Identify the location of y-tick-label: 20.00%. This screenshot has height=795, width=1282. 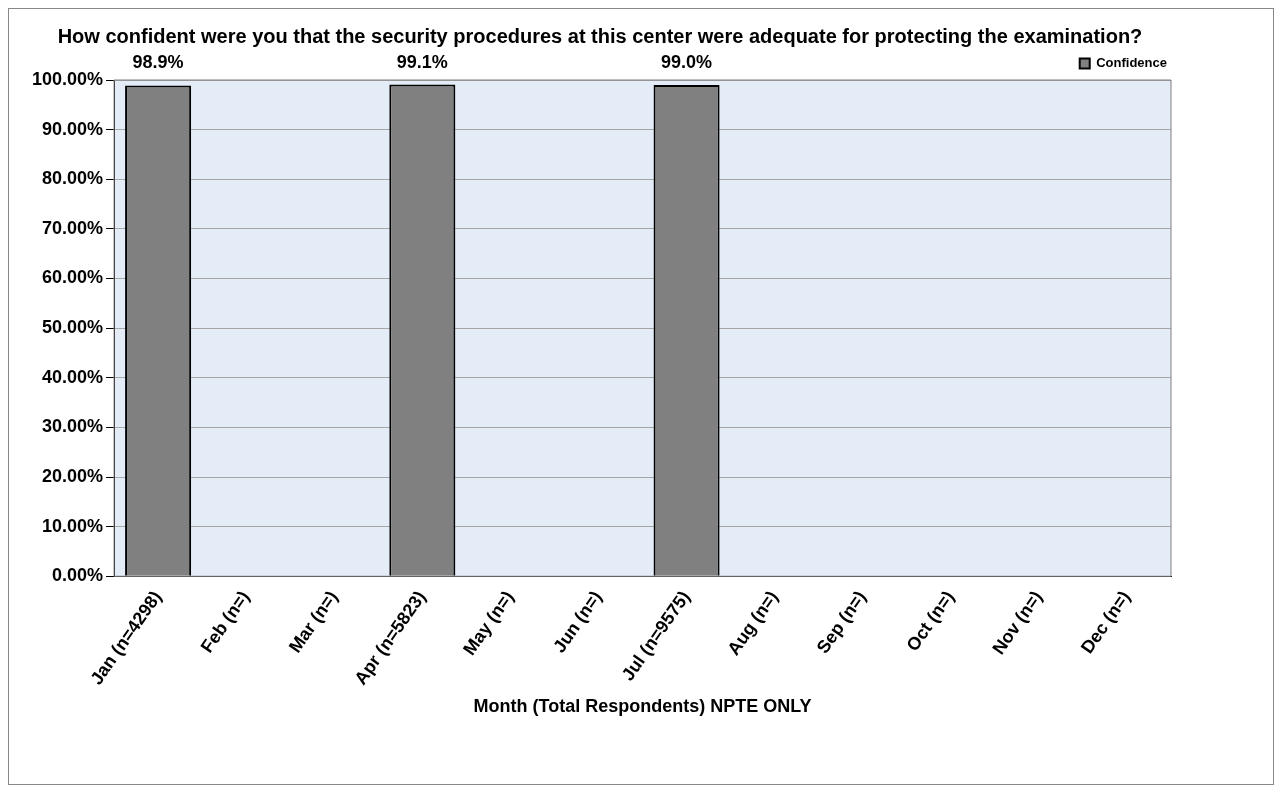
(73, 475).